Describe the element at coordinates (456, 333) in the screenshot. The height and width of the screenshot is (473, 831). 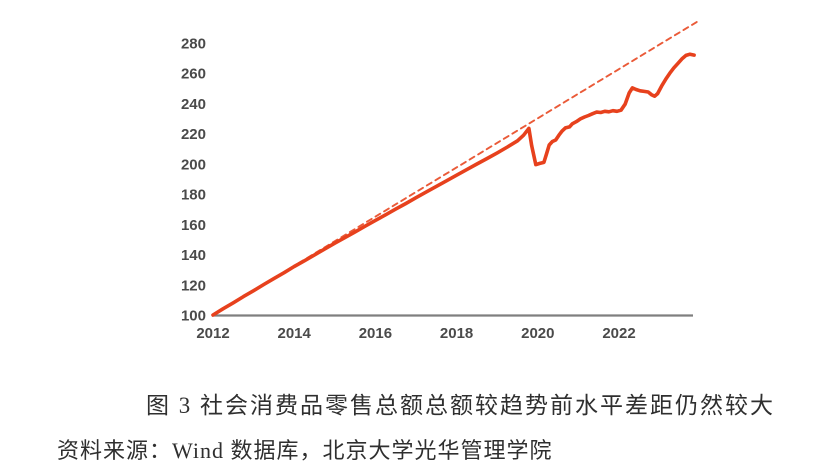
I see `x-axis-tick-label: 2018` at that location.